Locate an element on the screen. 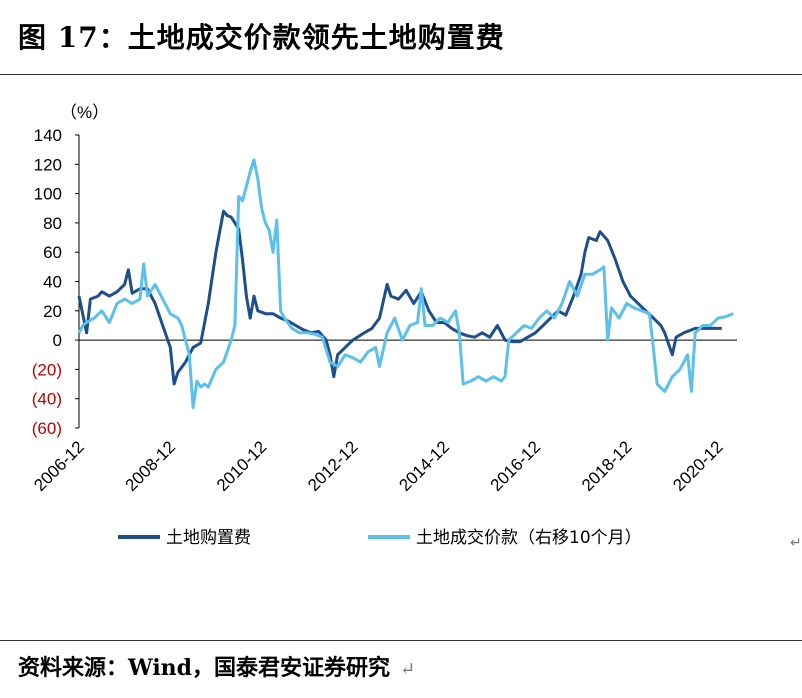 The width and height of the screenshot is (802, 698). source-note: 资料来源：Wind，国泰君安证券研究 ↵ is located at coordinates (216, 666).